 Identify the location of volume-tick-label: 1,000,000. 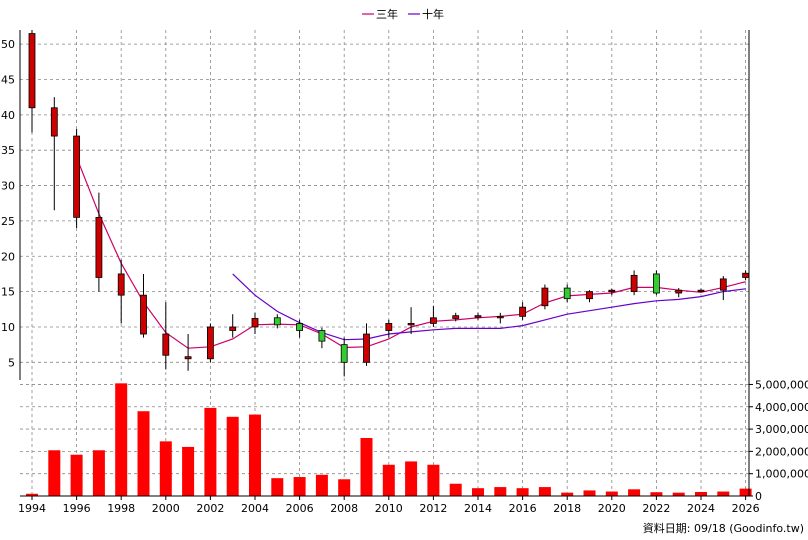
(781, 474).